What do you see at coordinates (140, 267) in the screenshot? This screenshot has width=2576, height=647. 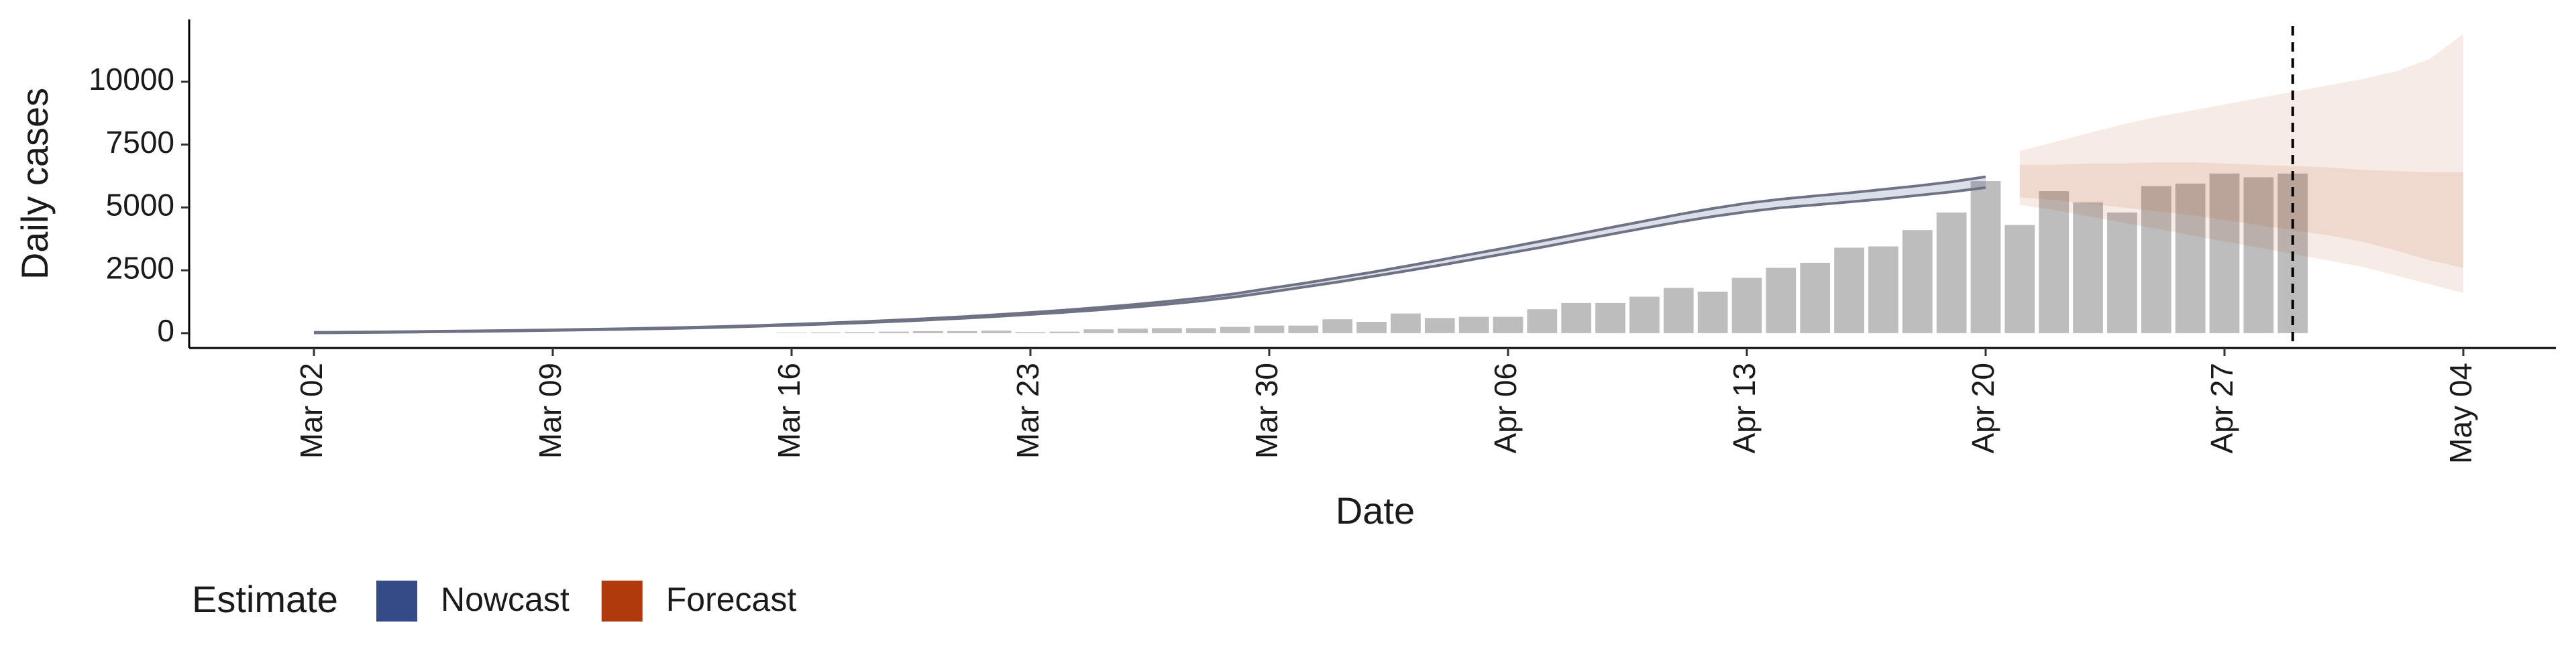 I see `y-tick-label: 2500` at bounding box center [140, 267].